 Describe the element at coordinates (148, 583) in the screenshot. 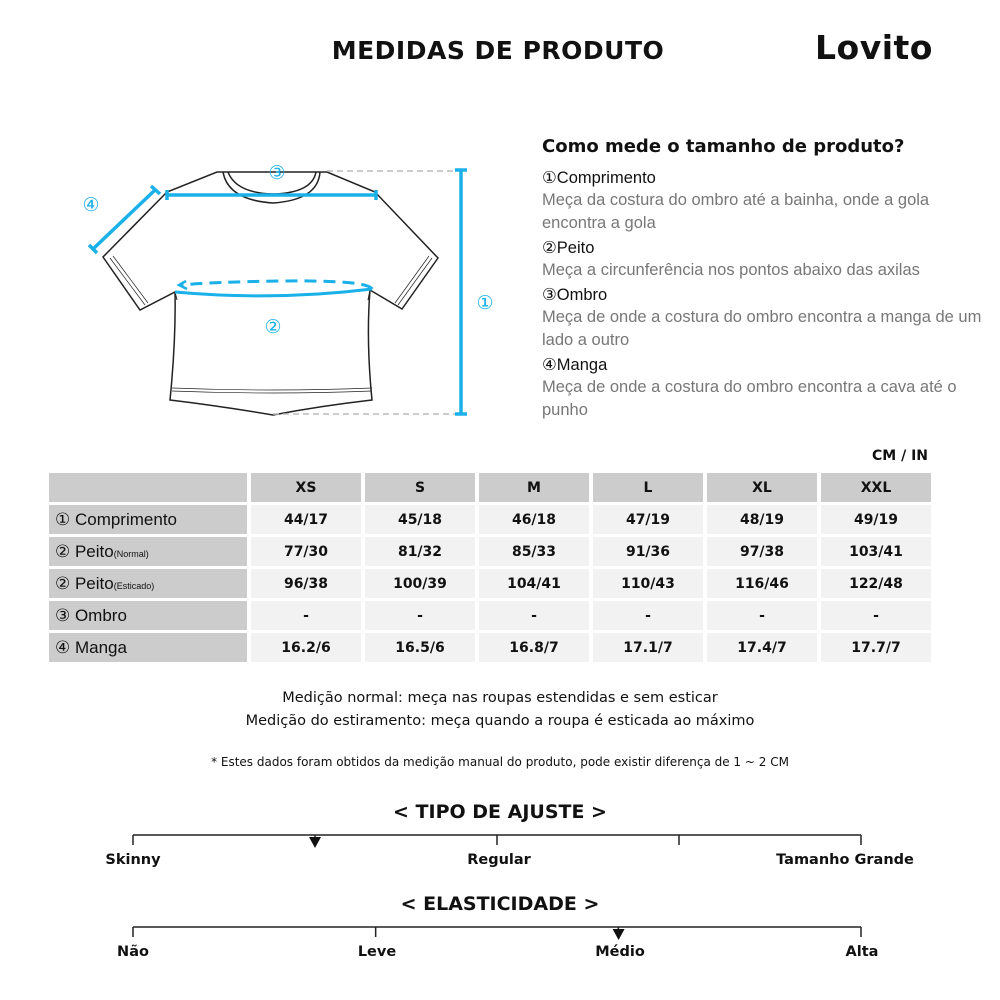

I see `row-label: ② Peito(Esticado)` at that location.